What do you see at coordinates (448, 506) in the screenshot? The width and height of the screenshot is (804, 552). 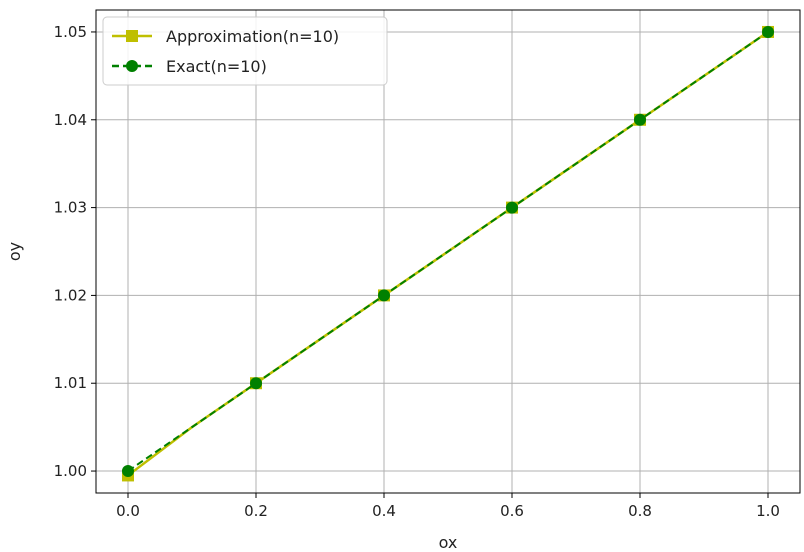 I see `x-axis-ticks: 0.0 0.2 0.4 0.6 0.8 1.0` at bounding box center [448, 506].